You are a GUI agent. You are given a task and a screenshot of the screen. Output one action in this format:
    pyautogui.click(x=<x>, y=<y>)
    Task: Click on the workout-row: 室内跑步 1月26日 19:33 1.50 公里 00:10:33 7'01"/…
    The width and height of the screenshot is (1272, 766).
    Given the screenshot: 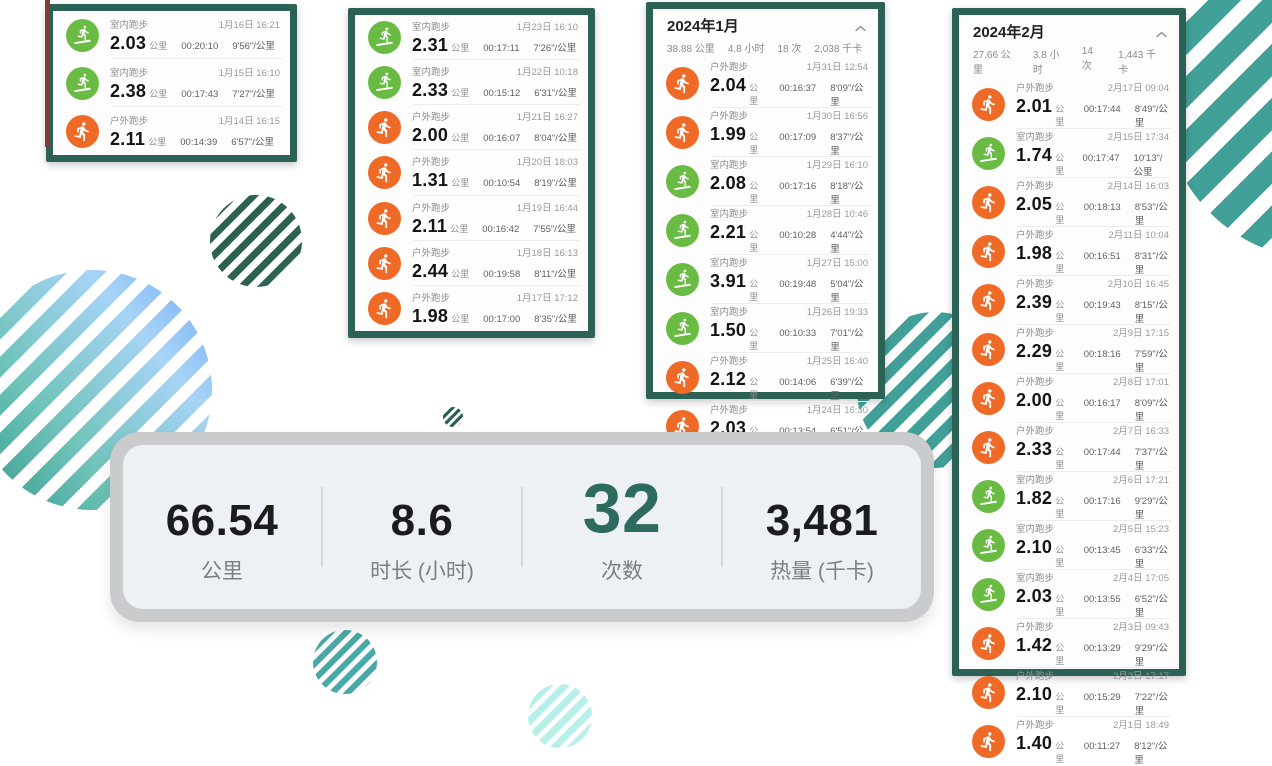 What is the action you would take?
    pyautogui.click(x=765, y=328)
    